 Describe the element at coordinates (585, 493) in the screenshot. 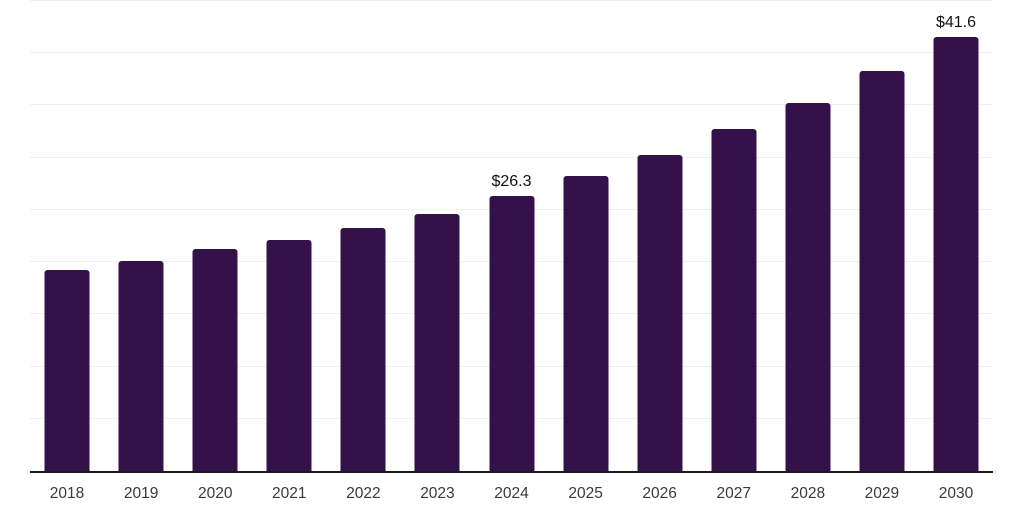

I see `x-tick-label: 2025` at that location.